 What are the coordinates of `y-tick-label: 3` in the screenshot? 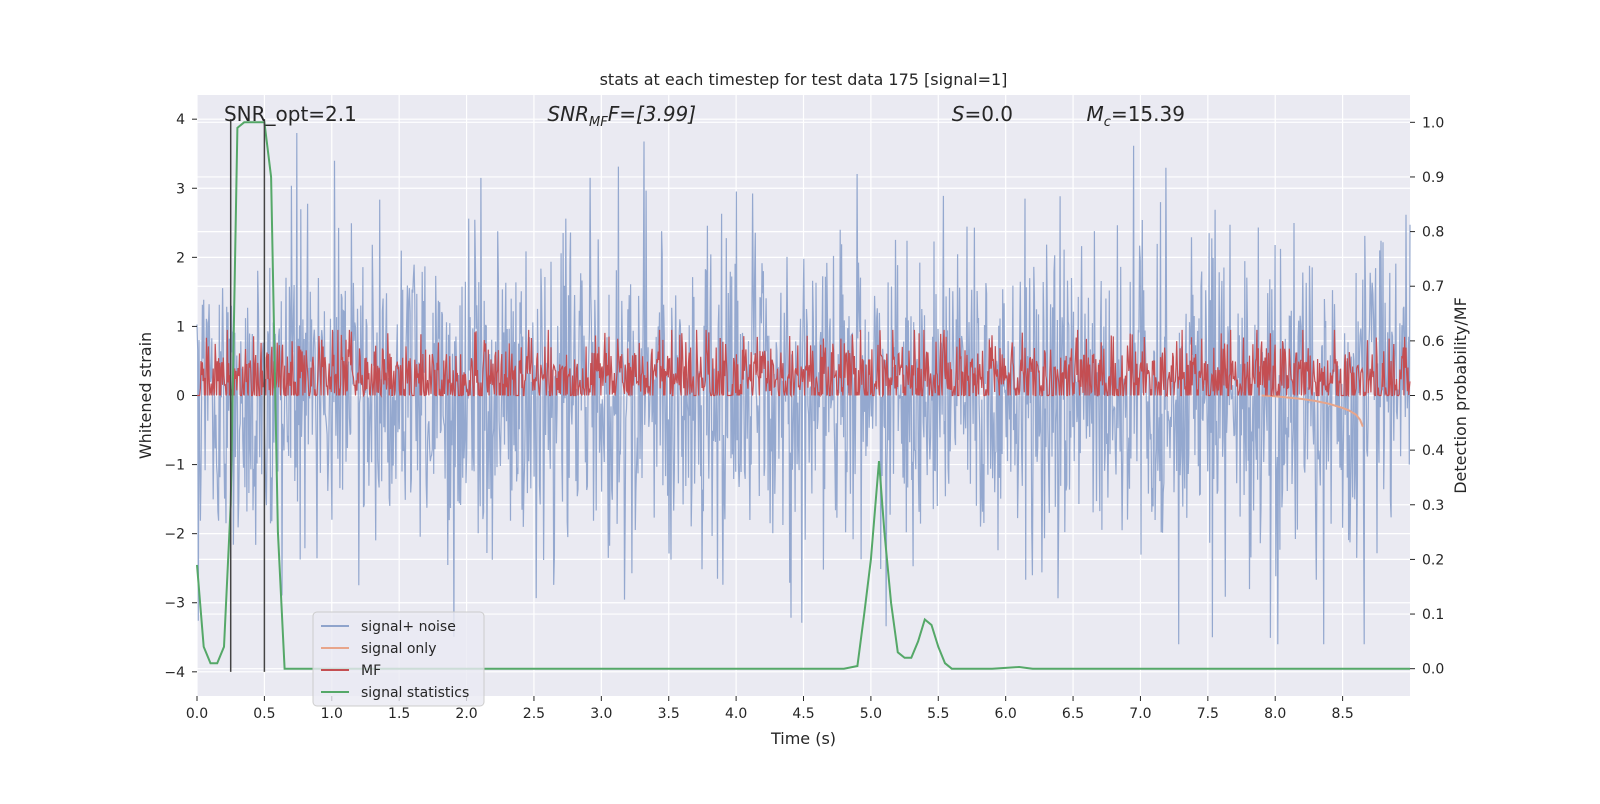 It's located at (180, 189).